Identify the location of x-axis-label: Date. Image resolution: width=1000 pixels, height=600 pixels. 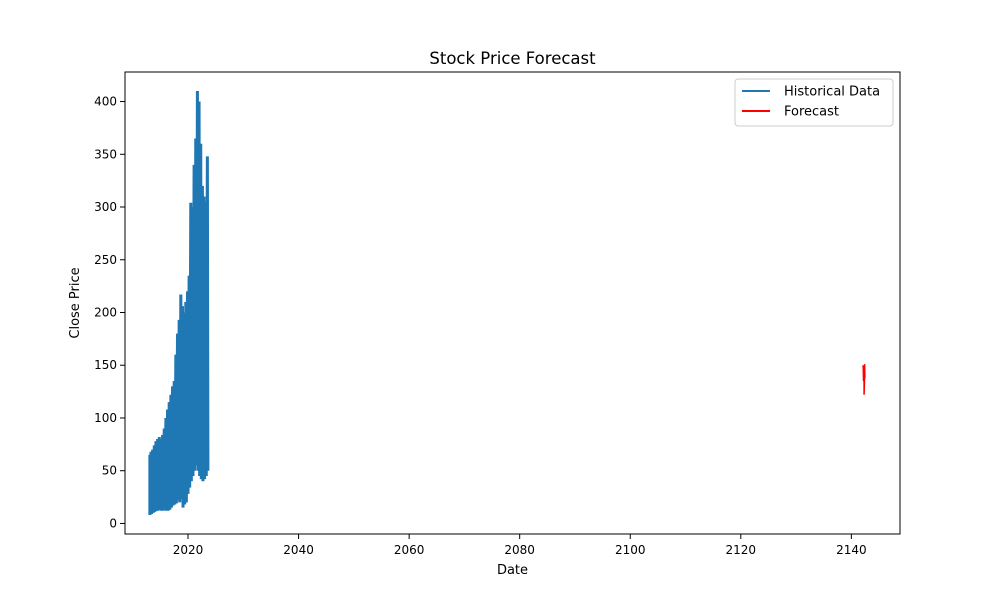
(512, 570).